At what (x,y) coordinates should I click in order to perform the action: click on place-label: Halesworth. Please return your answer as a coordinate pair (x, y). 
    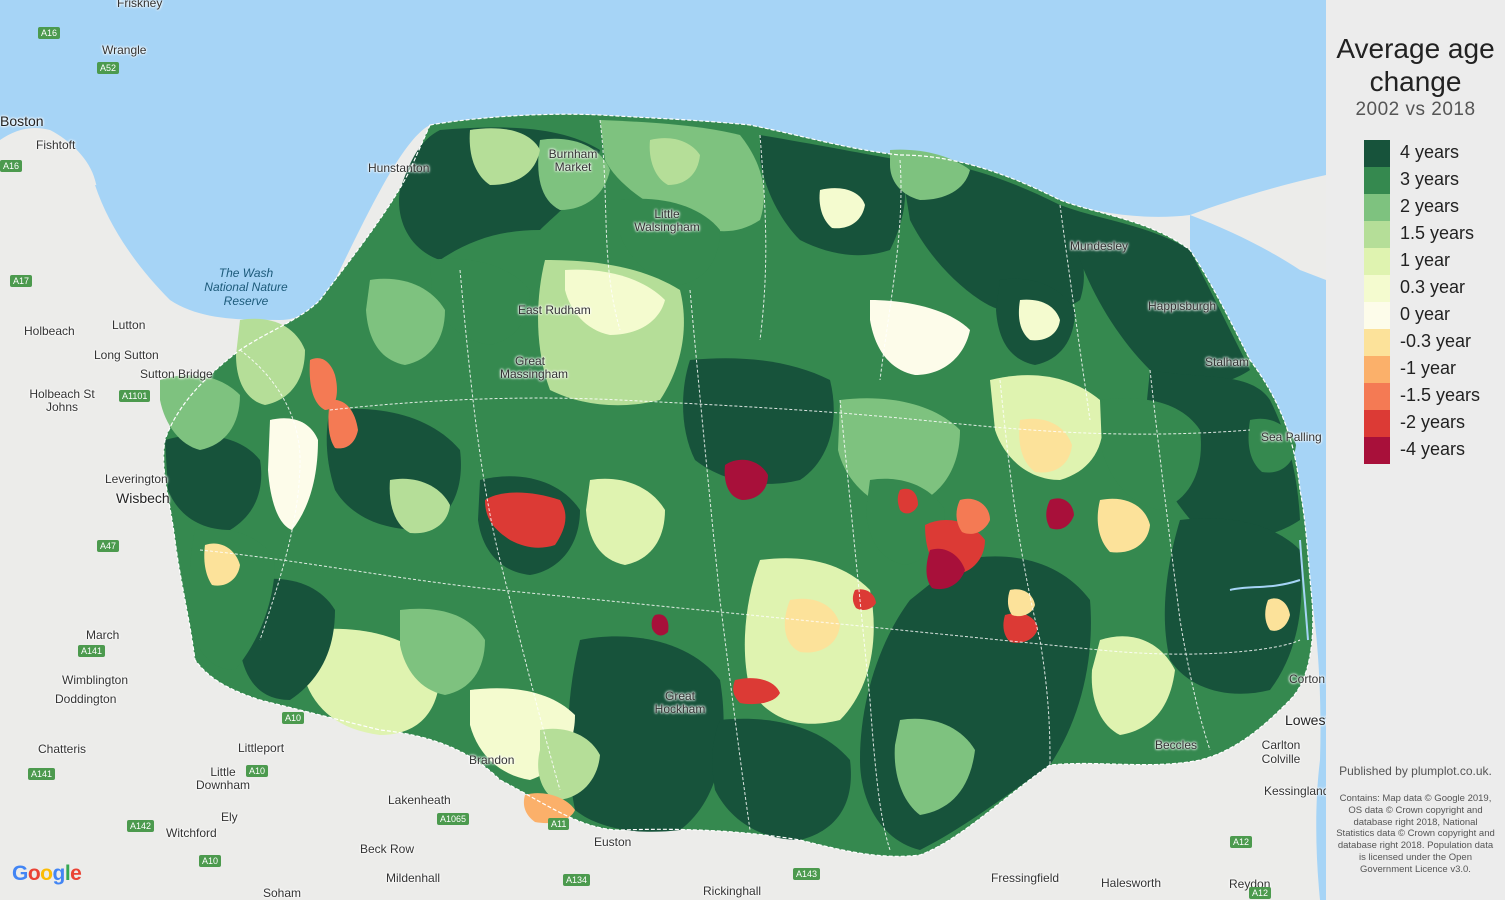
    Looking at the image, I should click on (1131, 883).